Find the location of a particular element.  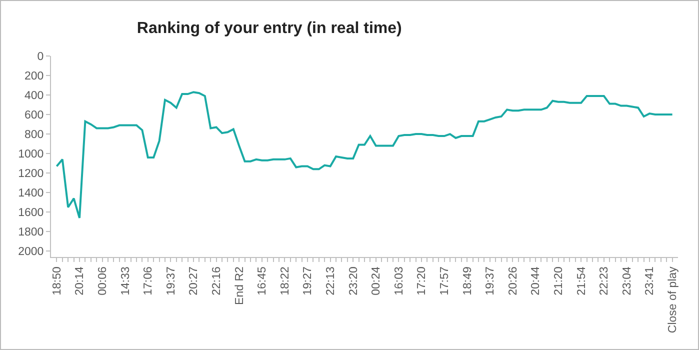

x-tick-label: 17:06 is located at coordinates (148, 281).